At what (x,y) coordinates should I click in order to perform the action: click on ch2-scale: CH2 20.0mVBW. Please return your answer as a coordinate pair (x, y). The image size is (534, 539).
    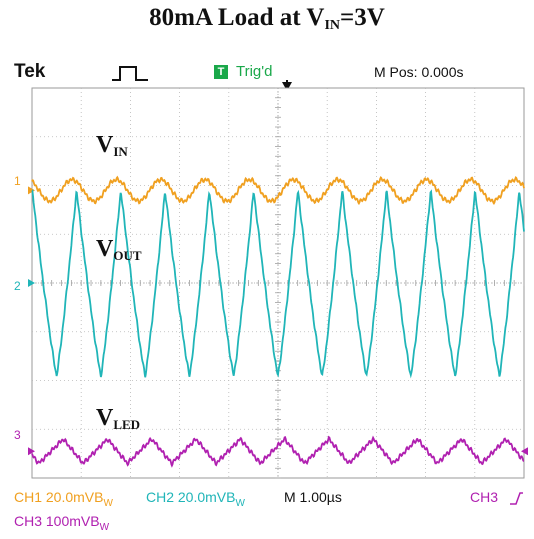
    Looking at the image, I should click on (195, 499).